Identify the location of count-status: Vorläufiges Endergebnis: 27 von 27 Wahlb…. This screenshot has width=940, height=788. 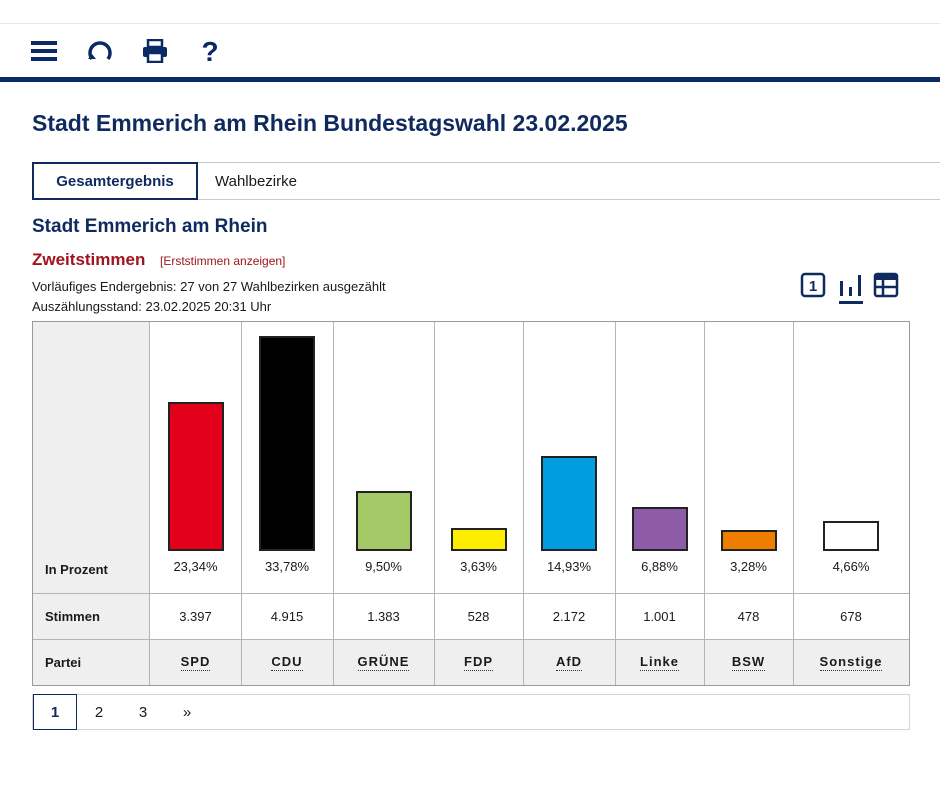
(209, 286).